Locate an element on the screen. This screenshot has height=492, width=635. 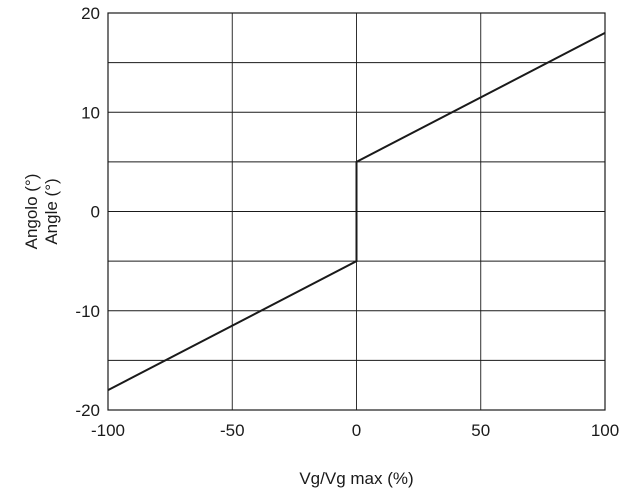
x-tick-label: -50 is located at coordinates (232, 430).